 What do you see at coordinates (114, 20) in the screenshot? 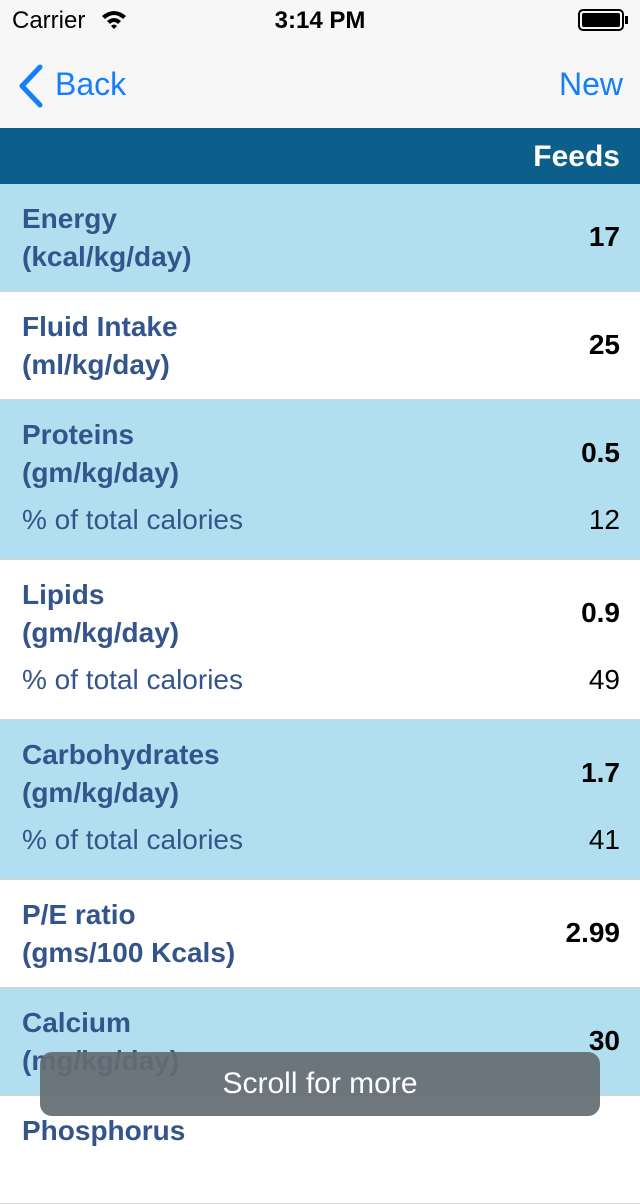
I see `wifi-icon` at bounding box center [114, 20].